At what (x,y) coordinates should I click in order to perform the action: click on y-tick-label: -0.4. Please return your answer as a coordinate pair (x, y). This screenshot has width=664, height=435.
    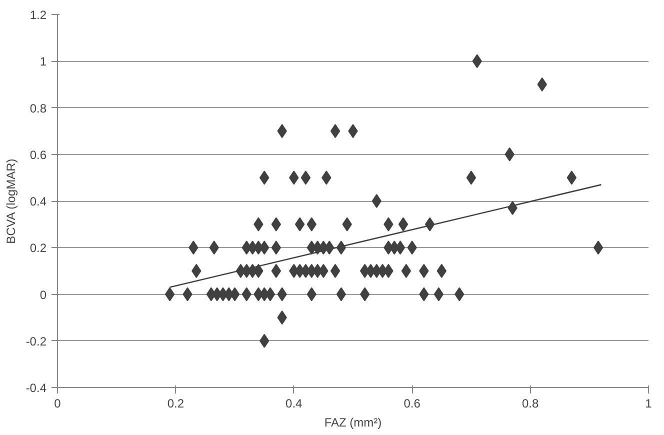
    Looking at the image, I should click on (36, 388).